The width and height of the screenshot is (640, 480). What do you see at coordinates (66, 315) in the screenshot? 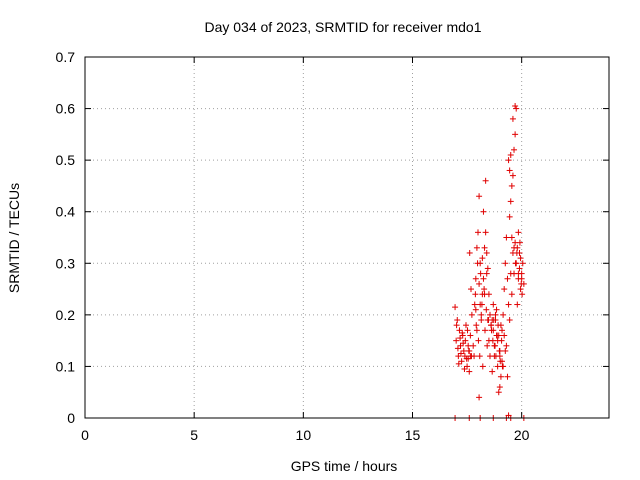
I see `y-tick-label: 0.2` at bounding box center [66, 315].